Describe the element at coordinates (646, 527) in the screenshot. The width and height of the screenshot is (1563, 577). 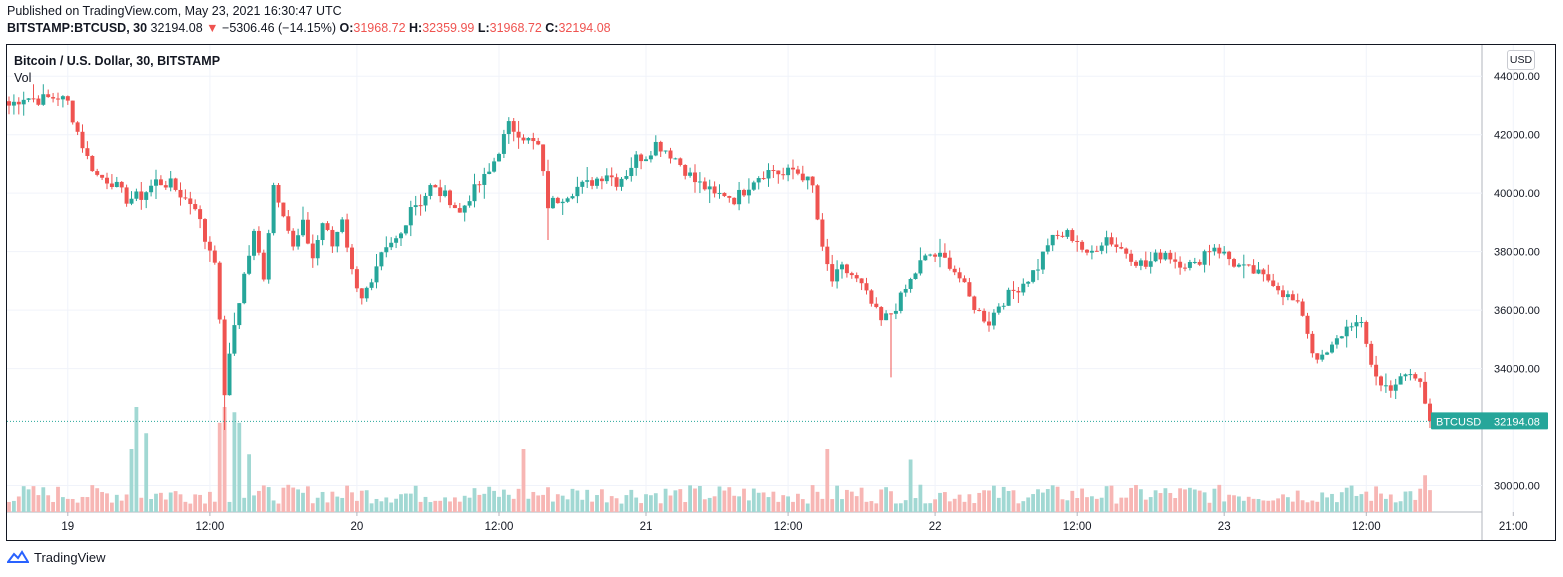
I see `time-tick-label: 21` at that location.